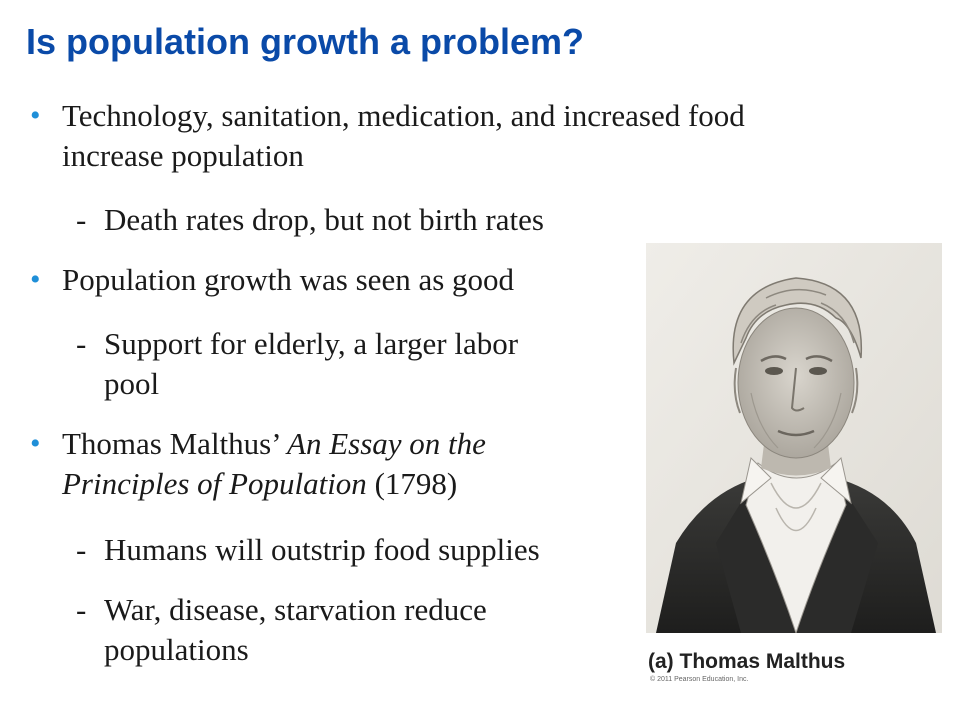 The image size is (960, 720). What do you see at coordinates (183, 155) in the screenshot?
I see `bullet-text-line: increase population` at bounding box center [183, 155].